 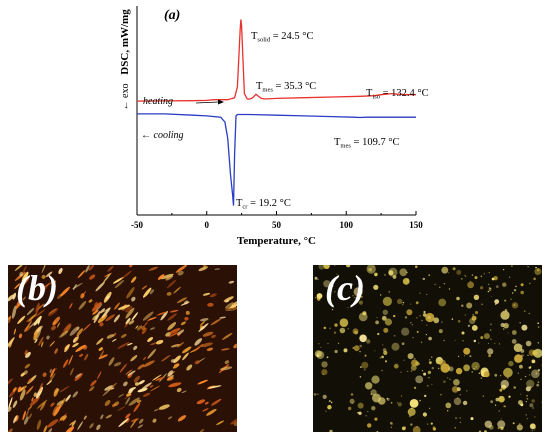 What do you see at coordinates (347, 225) in the screenshot?
I see `x-tick-label: 100` at bounding box center [347, 225].